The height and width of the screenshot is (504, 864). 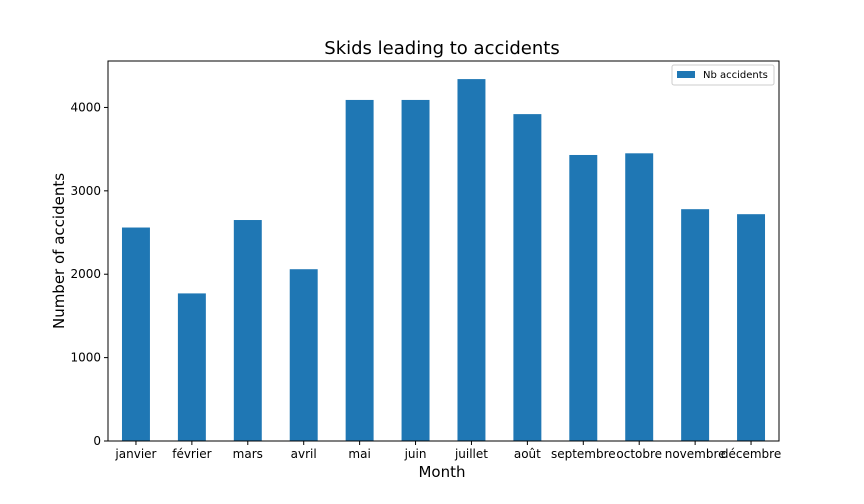 What do you see at coordinates (85, 191) in the screenshot?
I see `y-tick-label-3: 3000` at bounding box center [85, 191].